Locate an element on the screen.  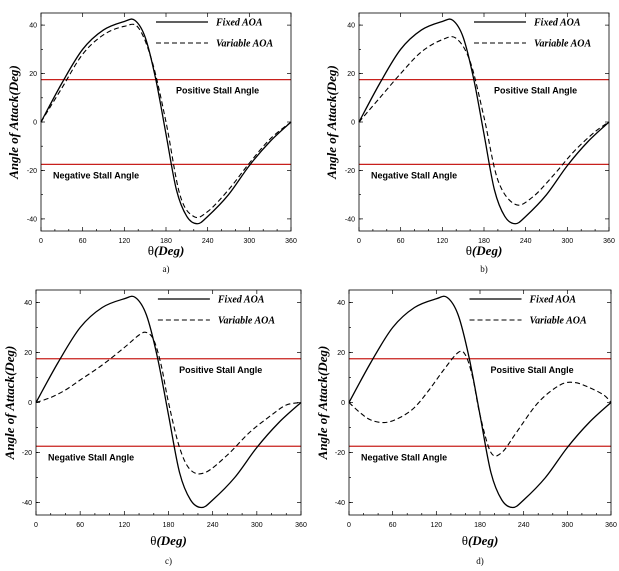
panel-label: d) is located at coordinates (480, 561).